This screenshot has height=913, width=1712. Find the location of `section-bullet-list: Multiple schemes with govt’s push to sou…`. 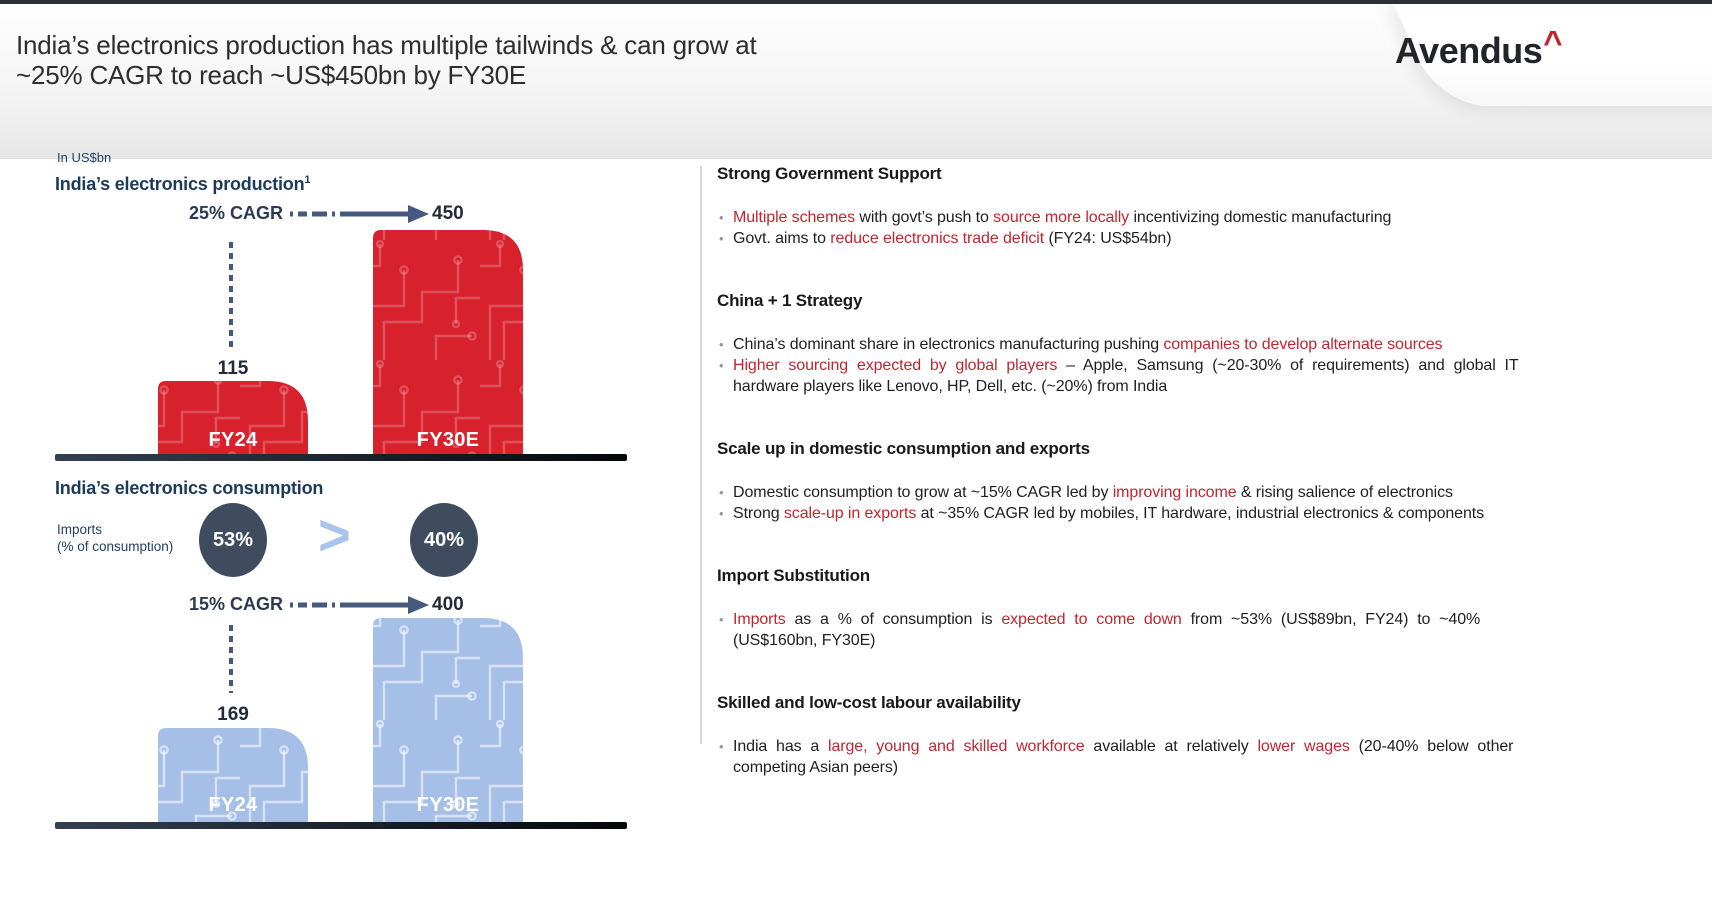

section-bullet-list: Multiple schemes with govt’s push to sou… is located at coordinates (1137, 228).